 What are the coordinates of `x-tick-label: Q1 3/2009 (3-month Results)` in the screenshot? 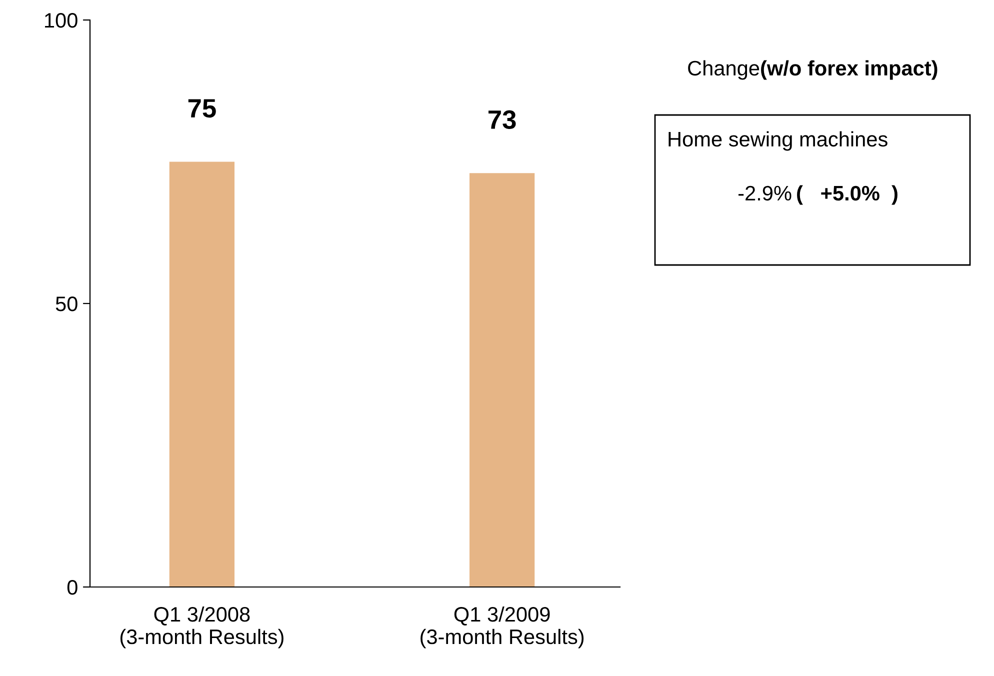 It's located at (502, 627).